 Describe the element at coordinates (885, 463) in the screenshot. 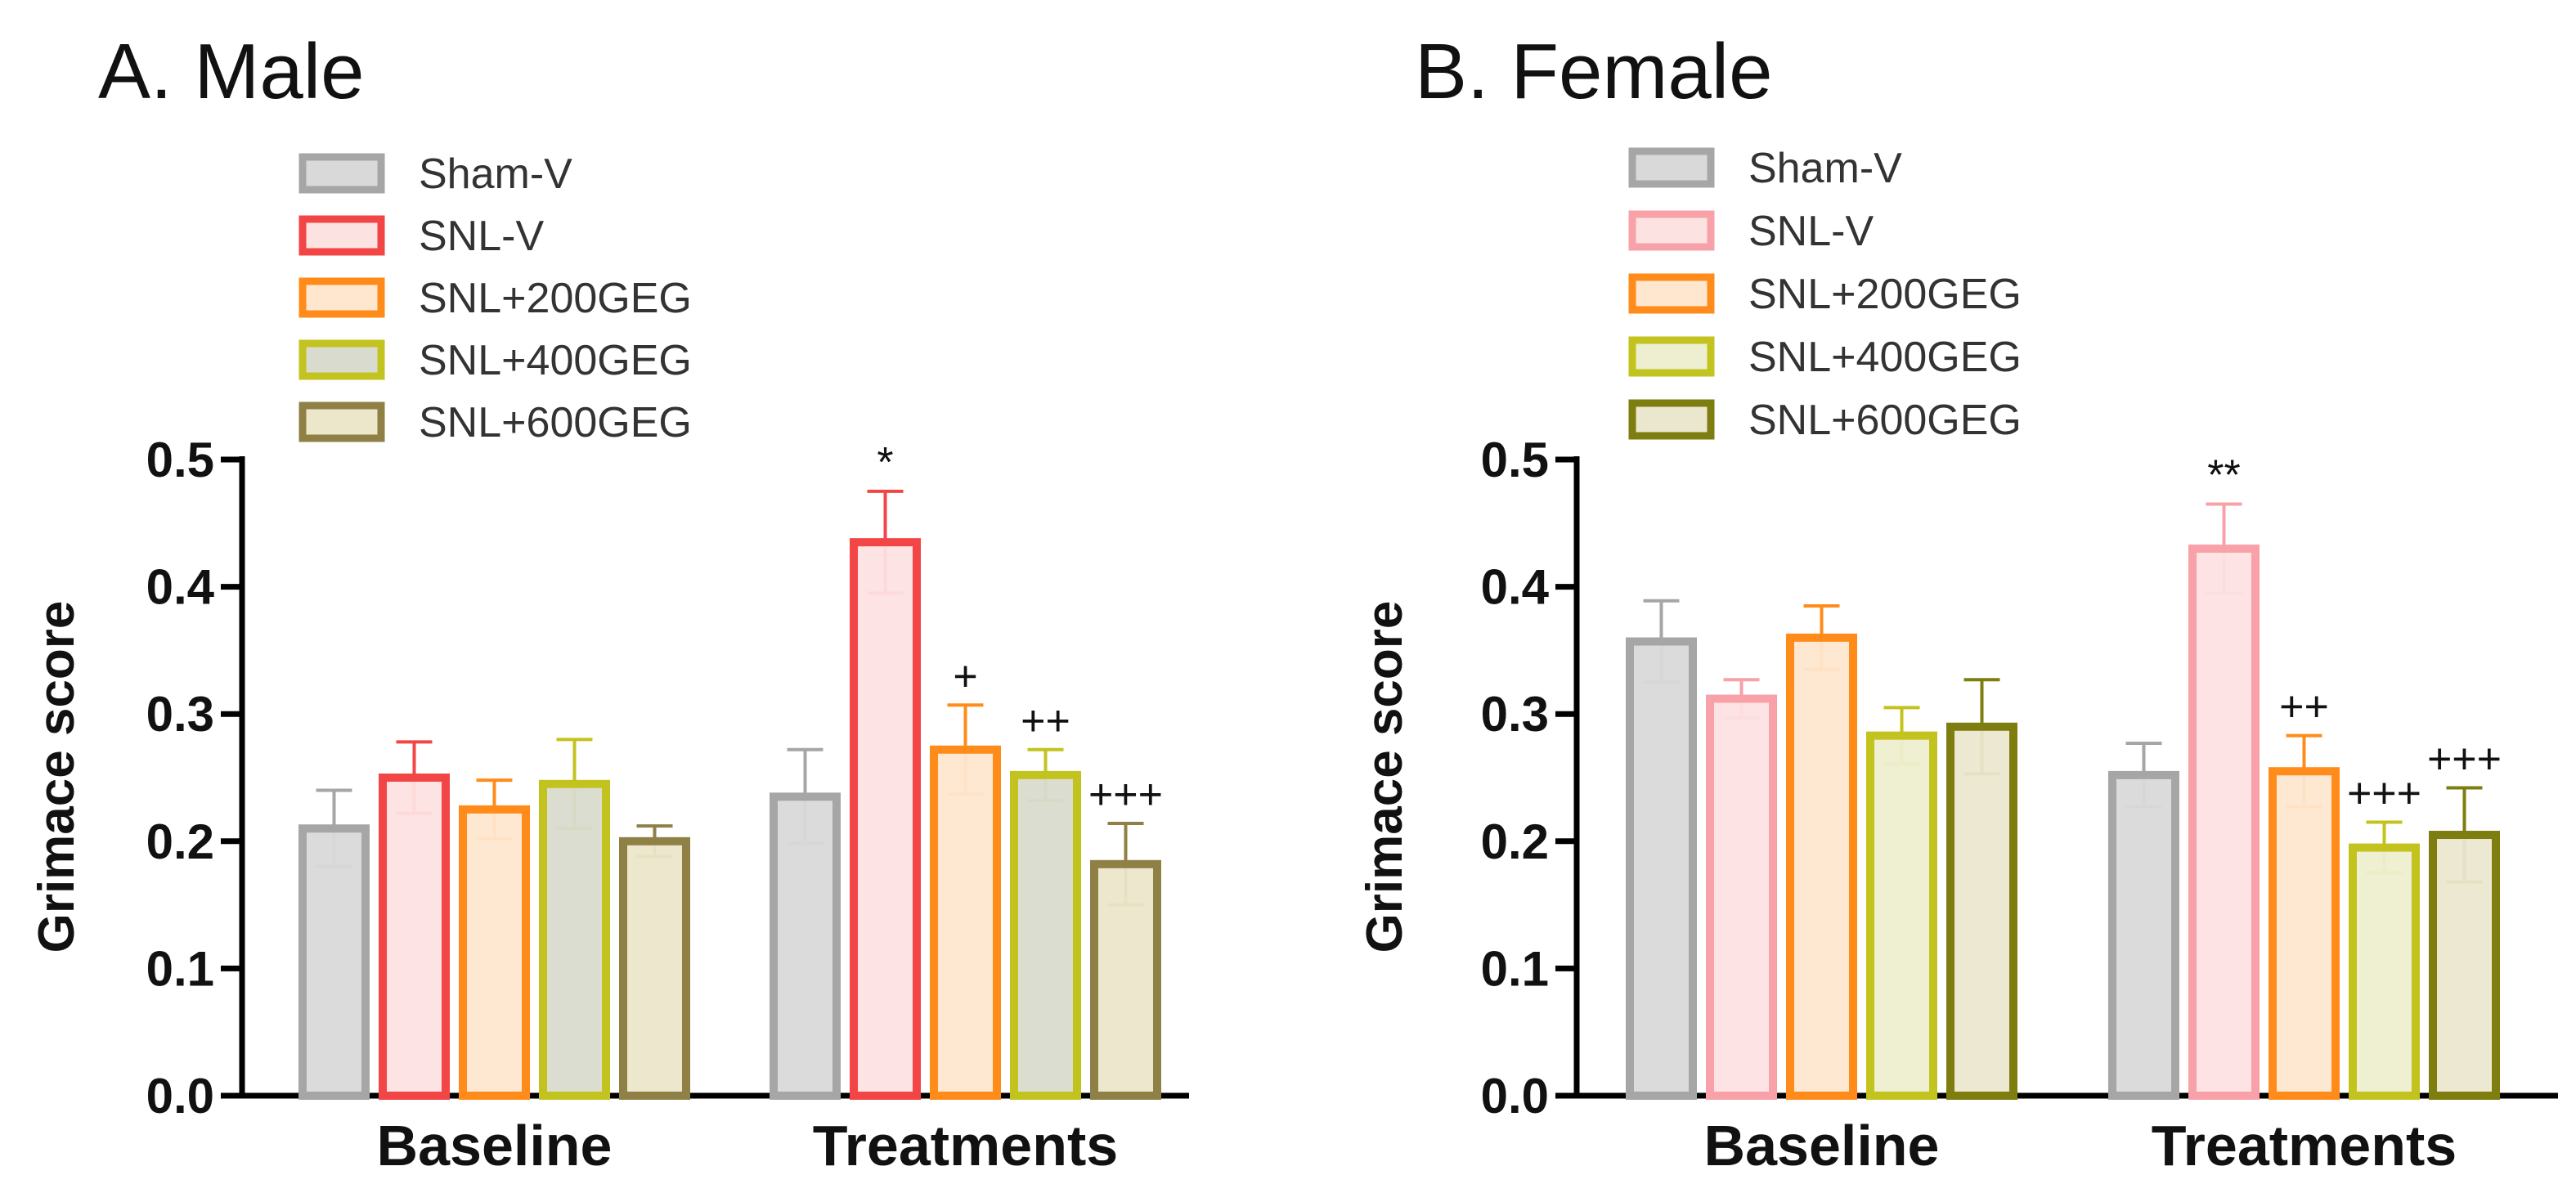

I see `significance-marker: *` at that location.